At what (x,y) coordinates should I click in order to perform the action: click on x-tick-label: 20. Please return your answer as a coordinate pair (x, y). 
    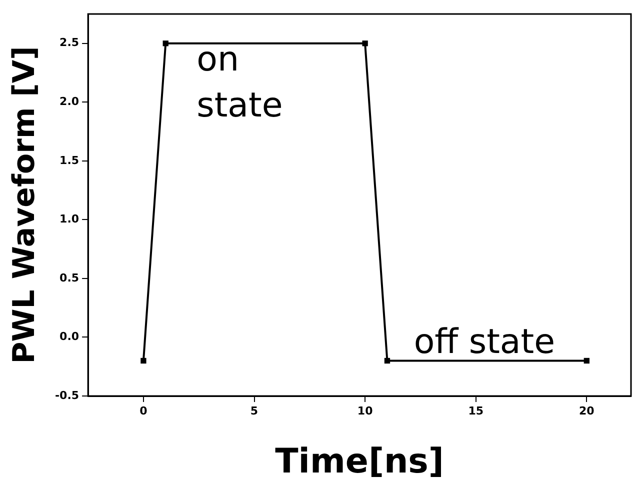
    Looking at the image, I should click on (587, 411).